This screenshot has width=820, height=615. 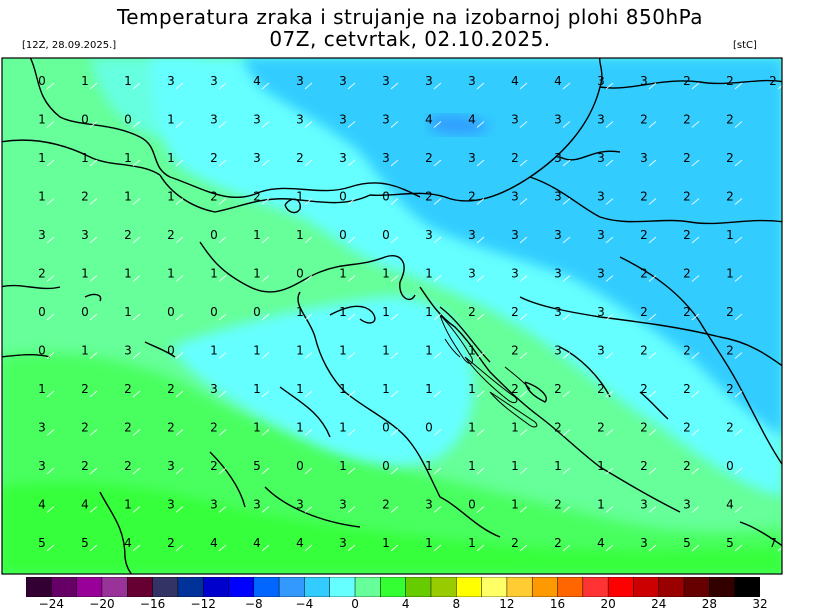 What do you see at coordinates (51, 604) in the screenshot?
I see `colorbar-tick-label: −24` at bounding box center [51, 604].